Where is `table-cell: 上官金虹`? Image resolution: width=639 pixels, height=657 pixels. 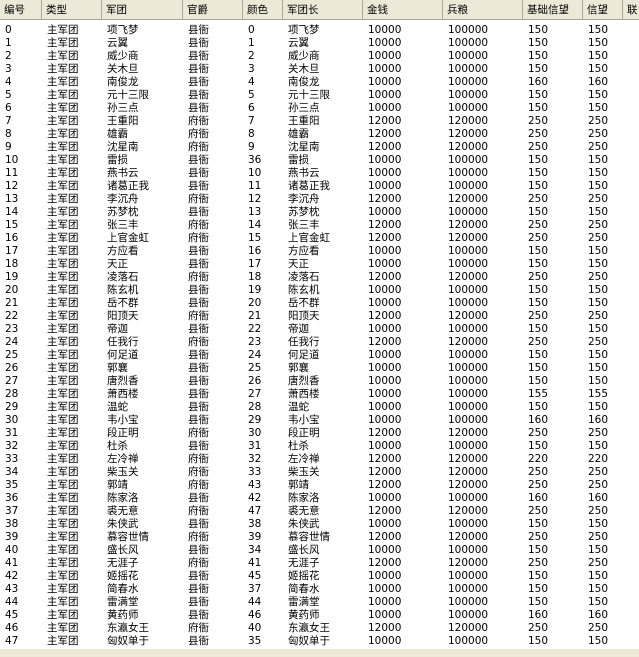
table-cell: 上官金虹 is located at coordinates (128, 238).